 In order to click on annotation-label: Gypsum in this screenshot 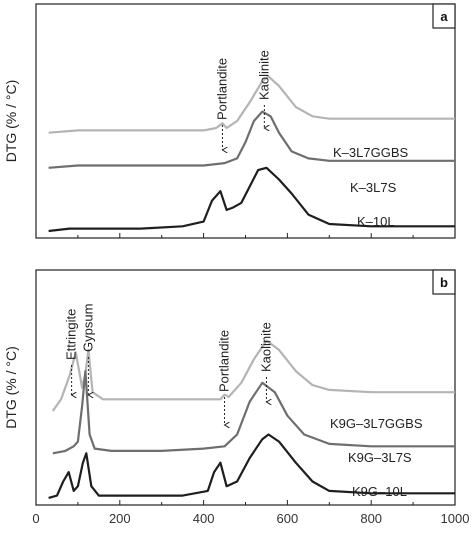, I will do `click(87, 328)`.